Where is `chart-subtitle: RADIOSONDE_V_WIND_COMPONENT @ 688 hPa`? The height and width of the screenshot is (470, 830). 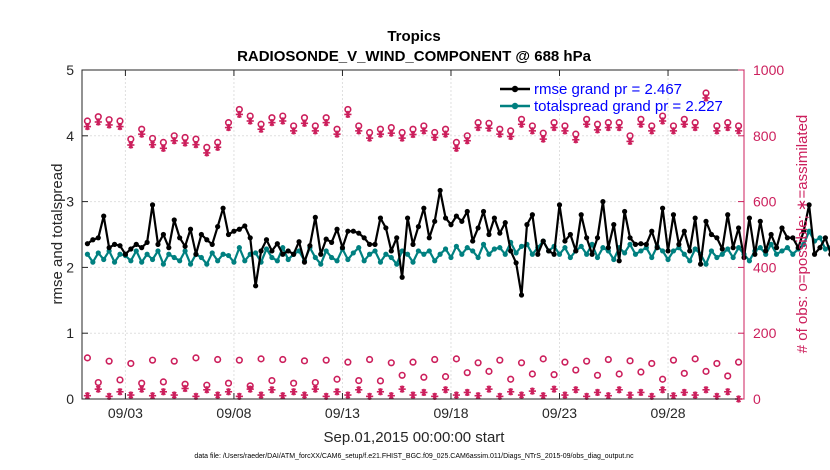
chart-subtitle: RADIOSONDE_V_WIND_COMPONENT @ 688 hPa is located at coordinates (414, 56).